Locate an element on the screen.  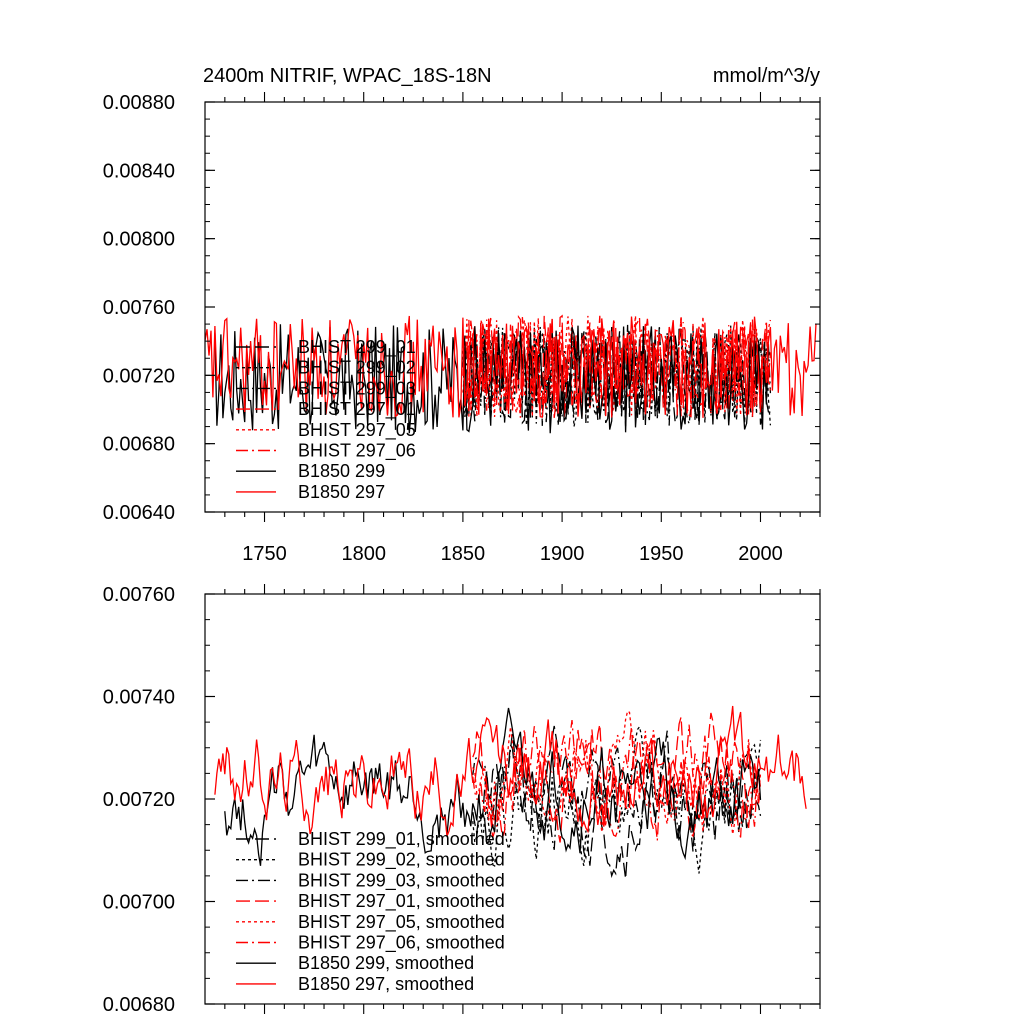
bottom-legend-label: B1850 297, smoothed is located at coordinates (386, 984).